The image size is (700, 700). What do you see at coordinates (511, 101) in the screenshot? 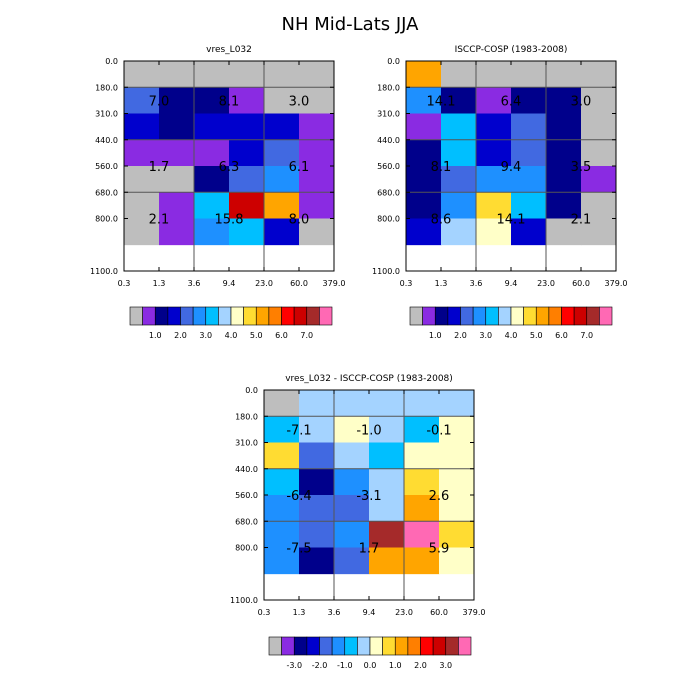
I see `data-label: 6.4` at bounding box center [511, 101].